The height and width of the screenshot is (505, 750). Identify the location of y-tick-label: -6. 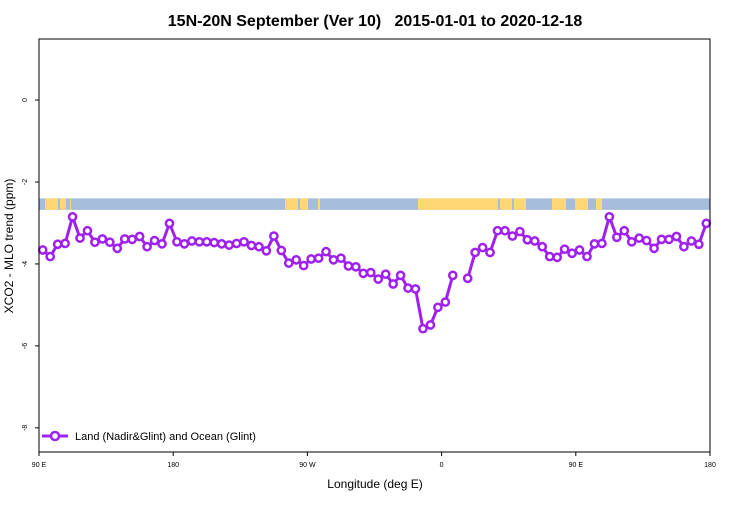
(25, 346).